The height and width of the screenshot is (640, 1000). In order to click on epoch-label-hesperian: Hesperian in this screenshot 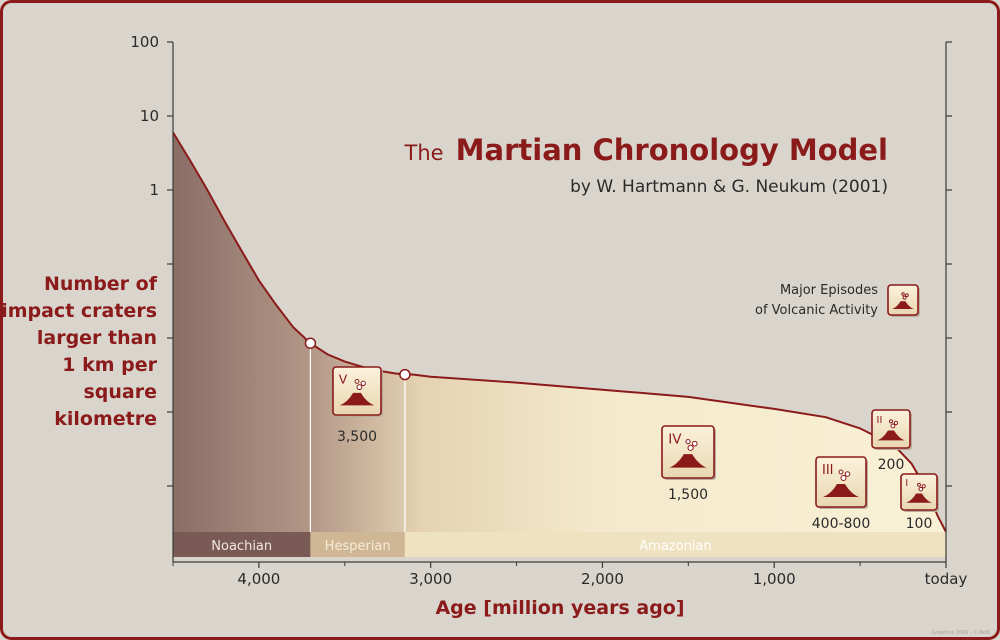, I will do `click(358, 546)`.